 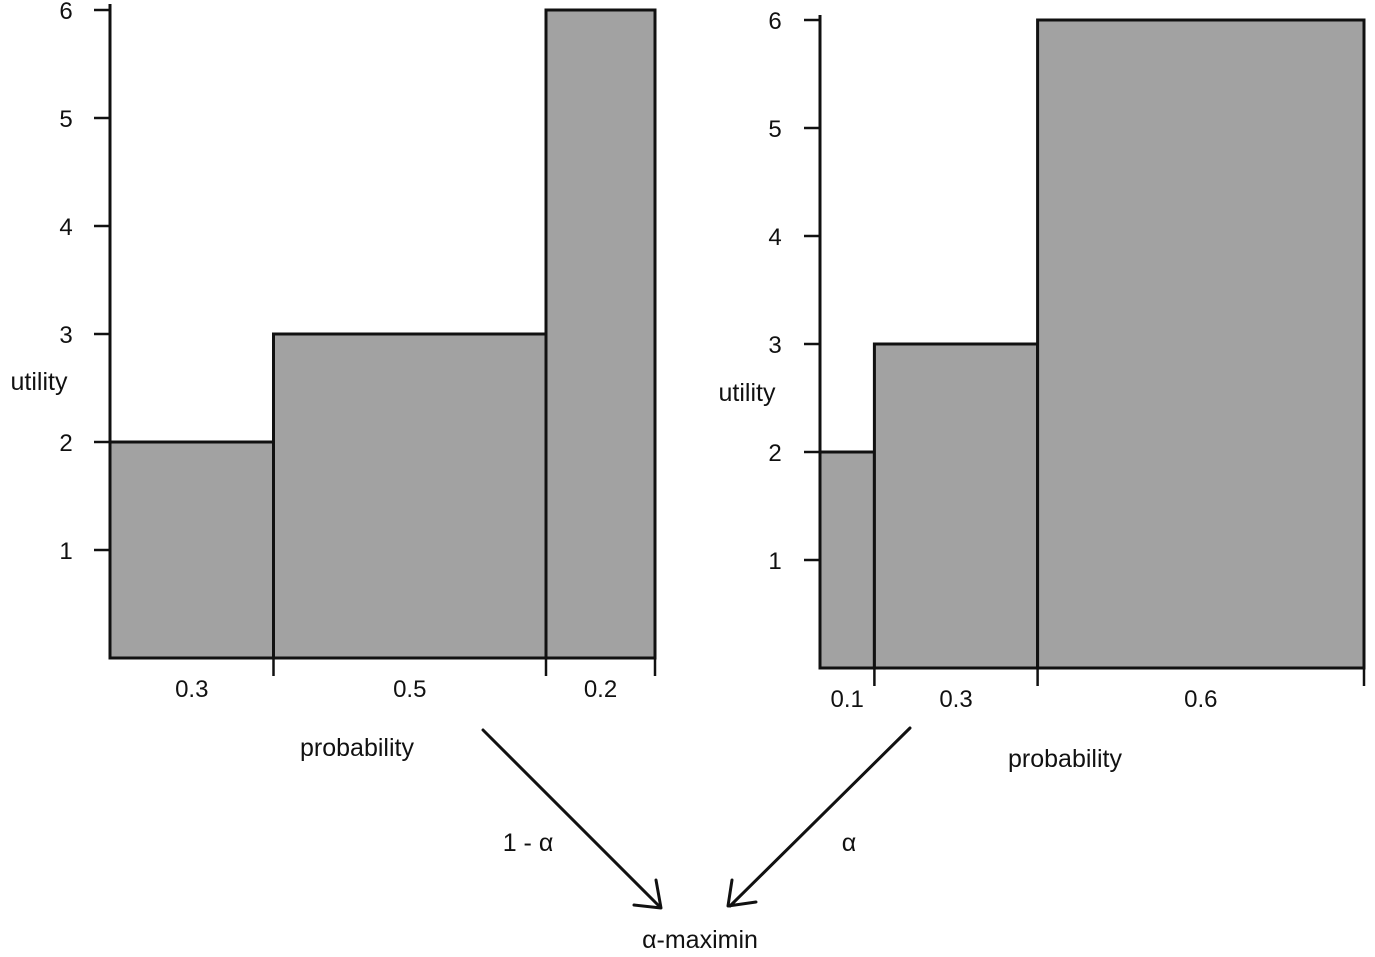 What do you see at coordinates (65, 335) in the screenshot?
I see `left-y-tick-label-3: 3` at bounding box center [65, 335].